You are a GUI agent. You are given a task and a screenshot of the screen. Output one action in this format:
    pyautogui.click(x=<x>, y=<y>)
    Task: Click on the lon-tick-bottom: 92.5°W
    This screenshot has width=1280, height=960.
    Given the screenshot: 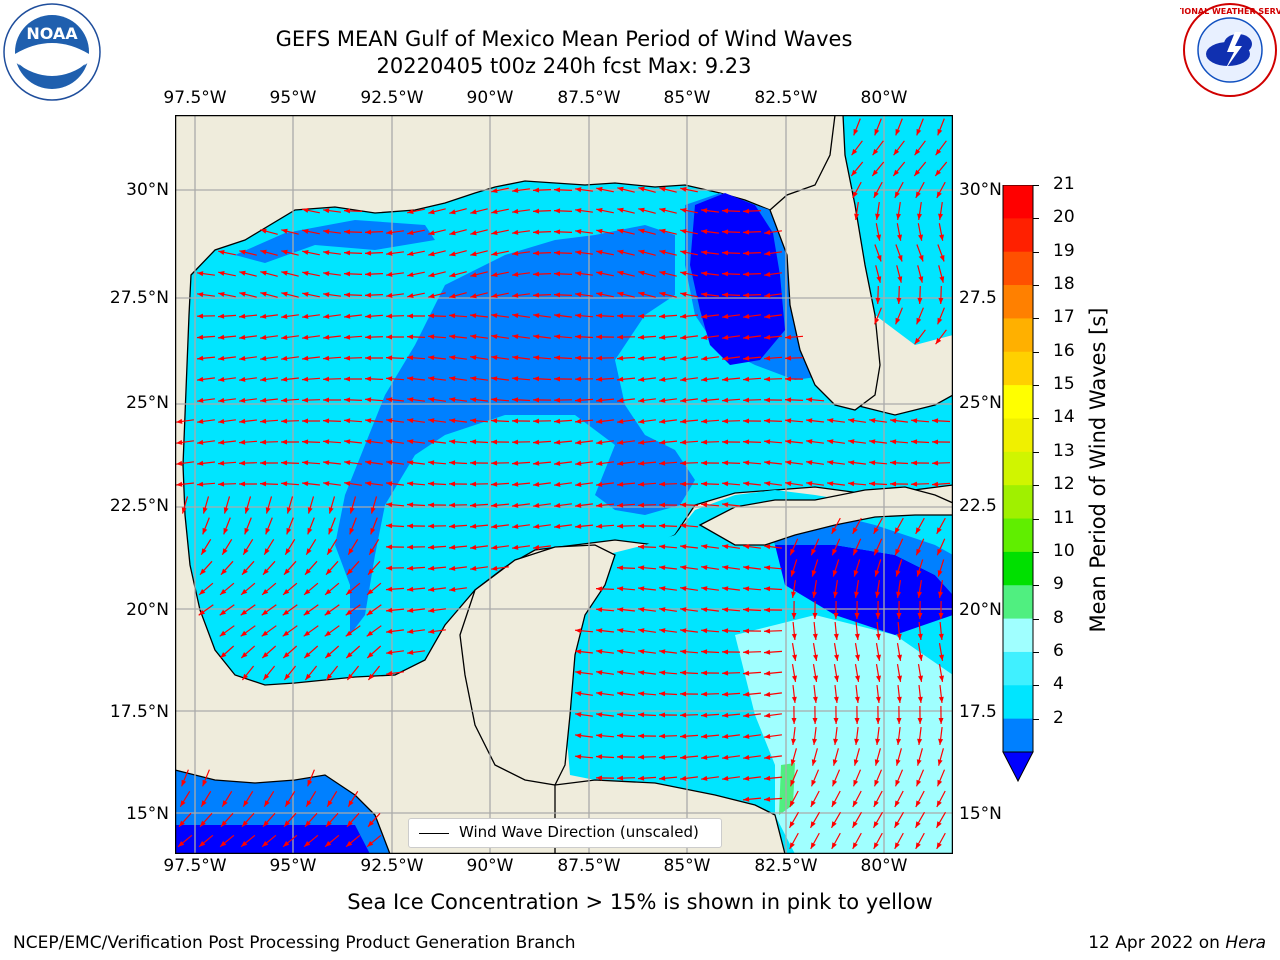 What is the action you would take?
    pyautogui.click(x=392, y=866)
    